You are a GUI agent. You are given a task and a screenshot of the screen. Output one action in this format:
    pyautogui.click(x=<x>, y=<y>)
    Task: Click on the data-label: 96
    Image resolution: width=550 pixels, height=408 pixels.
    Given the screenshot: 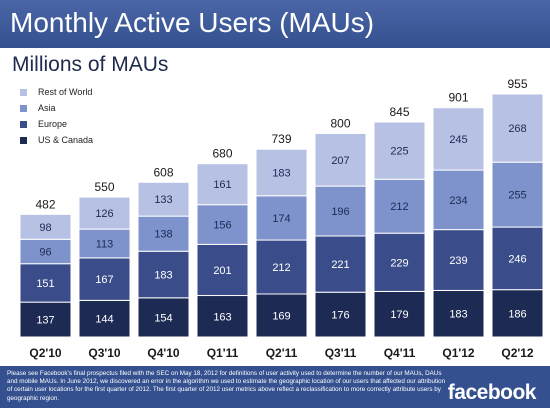 What is the action you would take?
    pyautogui.click(x=45, y=253)
    